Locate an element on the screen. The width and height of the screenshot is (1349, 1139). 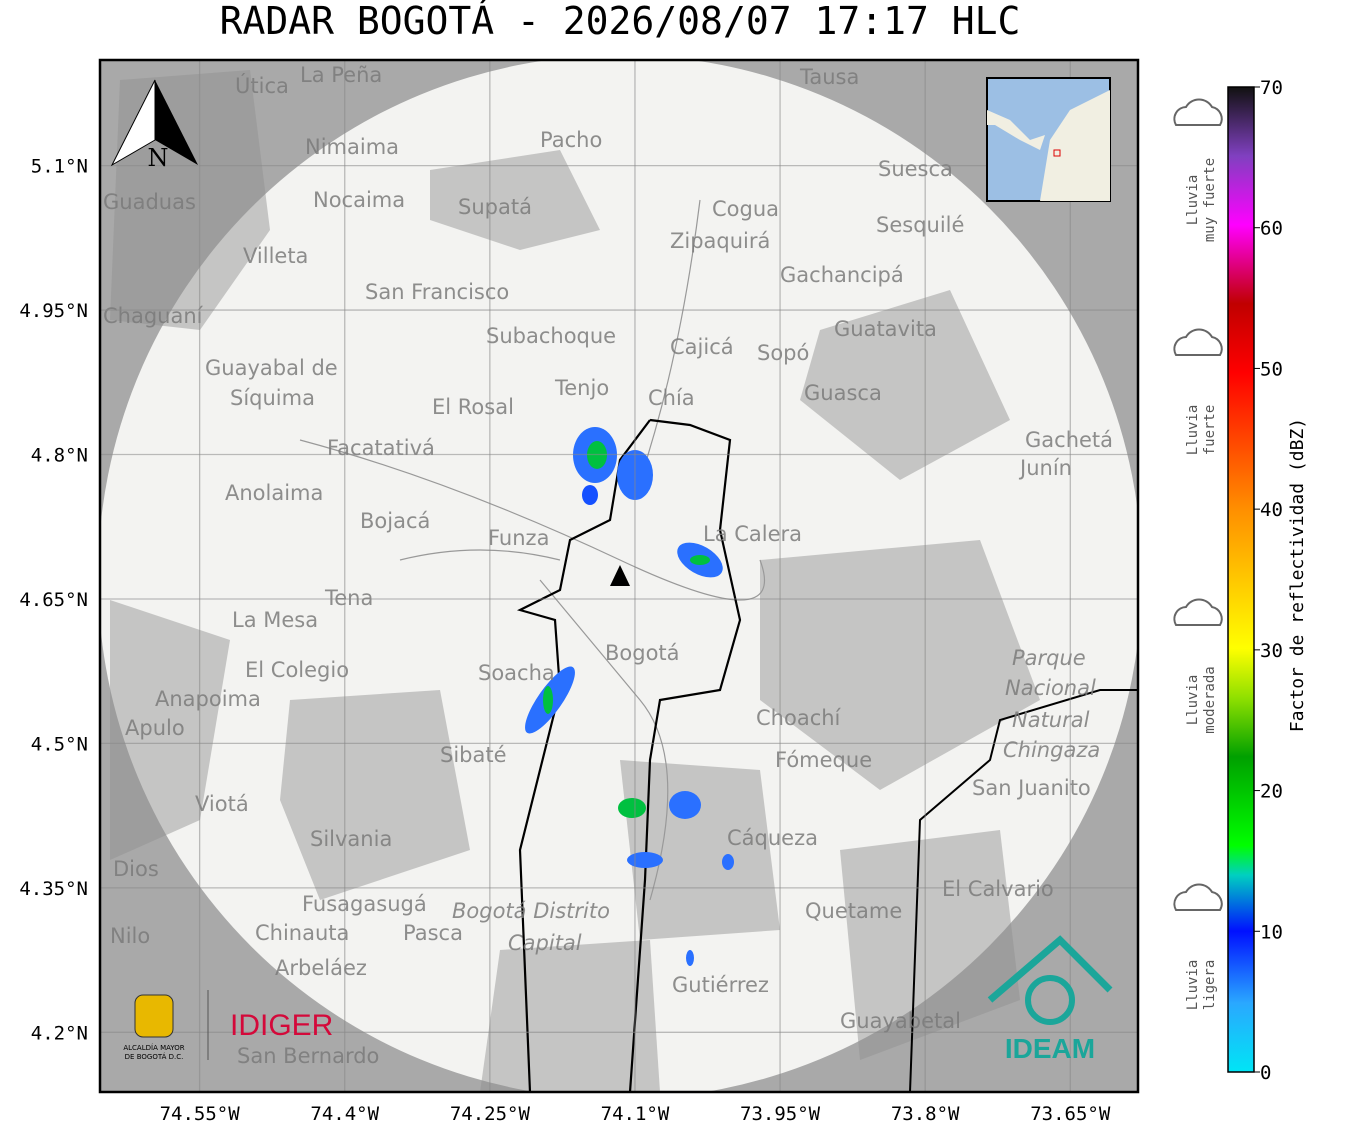
colorbar is located at coordinates (1241, 579).